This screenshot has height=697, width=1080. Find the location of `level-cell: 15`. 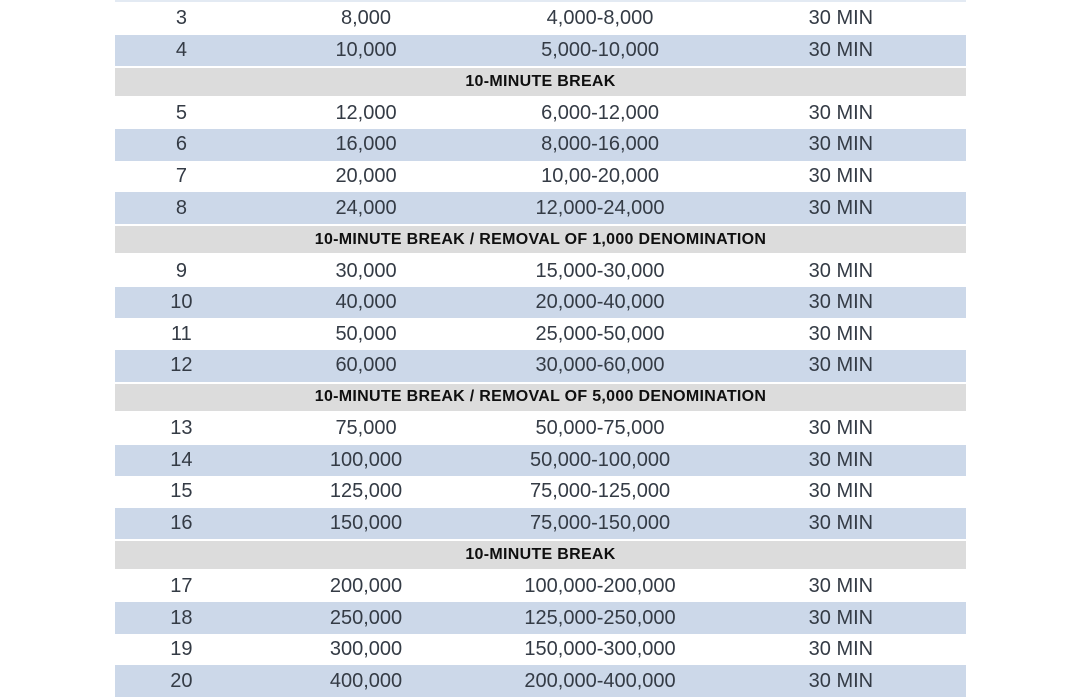

level-cell: 15 is located at coordinates (181, 491).